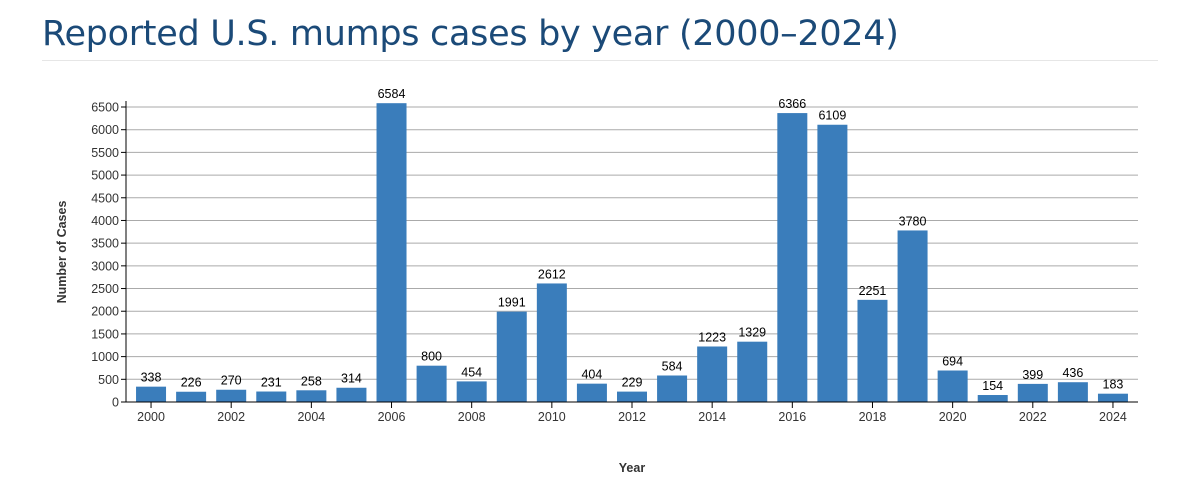  What do you see at coordinates (105, 153) in the screenshot?
I see `y-tick-label: 5500` at bounding box center [105, 153].